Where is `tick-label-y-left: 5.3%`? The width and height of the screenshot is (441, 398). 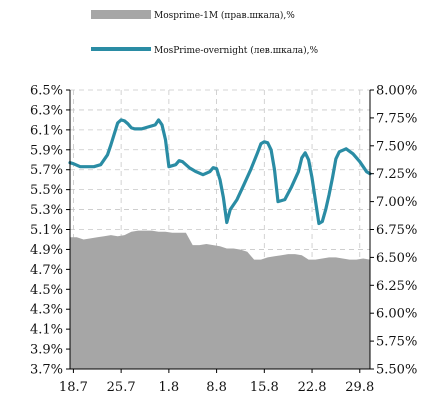
tick-label-y-left: 5.3% is located at coordinates (46, 210).